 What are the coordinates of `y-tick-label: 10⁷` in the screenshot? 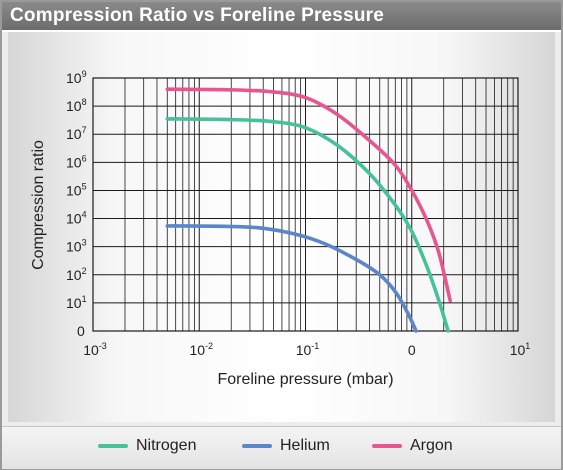 It's located at (76, 133).